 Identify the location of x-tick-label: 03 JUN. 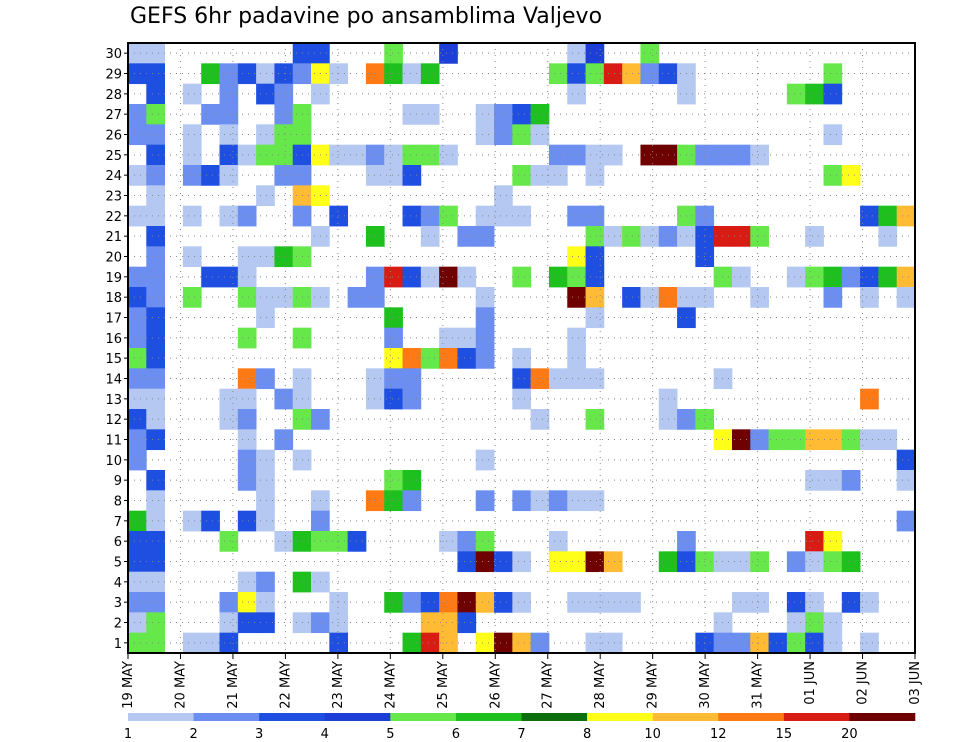
(915, 683).